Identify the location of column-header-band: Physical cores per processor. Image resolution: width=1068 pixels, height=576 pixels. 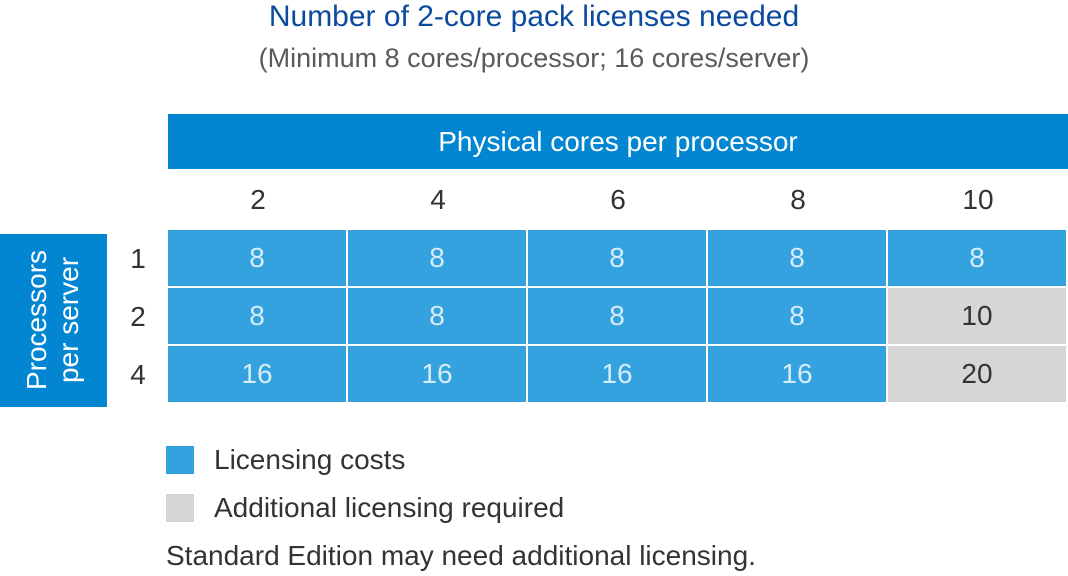
(618, 141).